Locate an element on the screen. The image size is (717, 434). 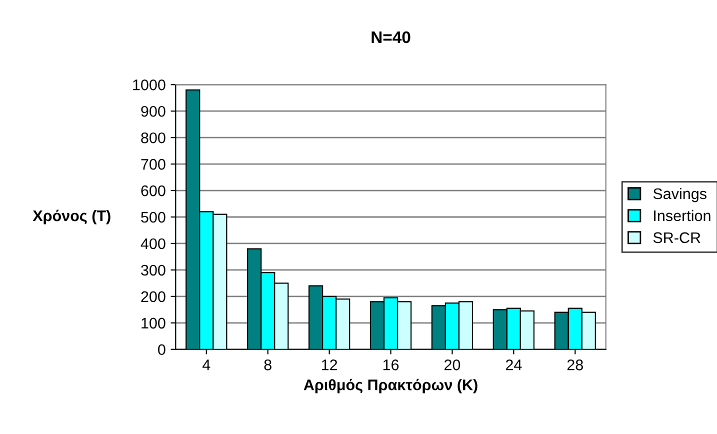
y-tick-label: 400 is located at coordinates (153, 244).